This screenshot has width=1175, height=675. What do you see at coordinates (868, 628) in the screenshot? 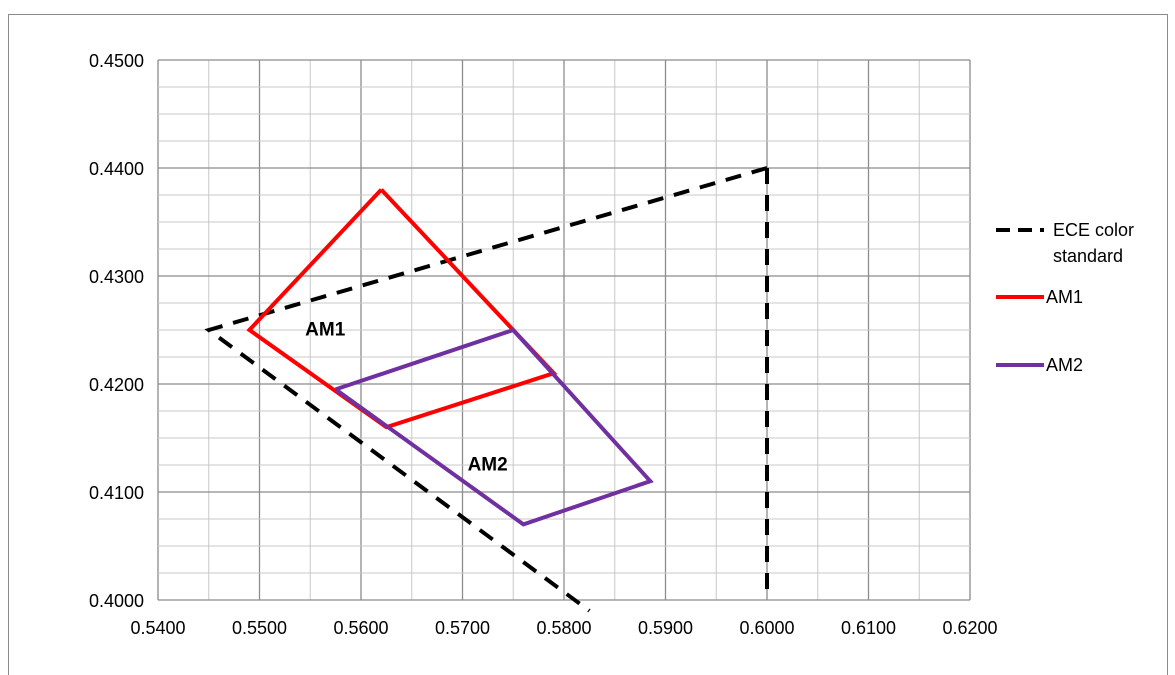
I see `x-tick-label: 0.6100` at bounding box center [868, 628].